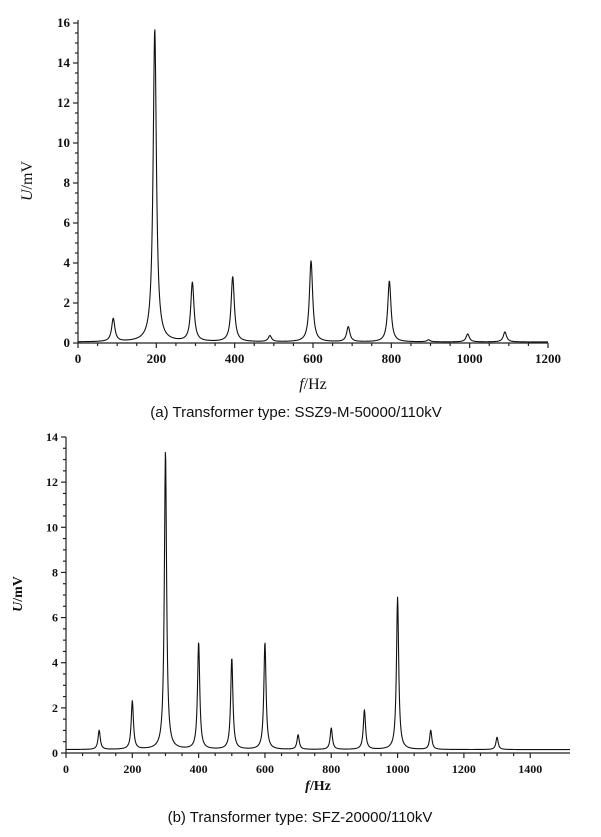 The image size is (601, 837). Describe the element at coordinates (235, 358) in the screenshot. I see `chart-a-xtick-label: 400` at that location.